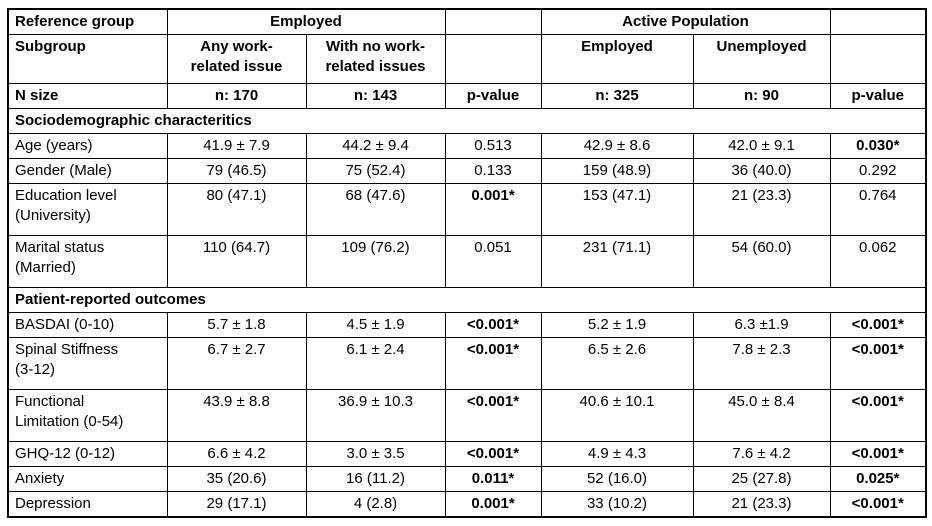  I want to click on section-title: Patient-reported outcomes, so click(467, 300).